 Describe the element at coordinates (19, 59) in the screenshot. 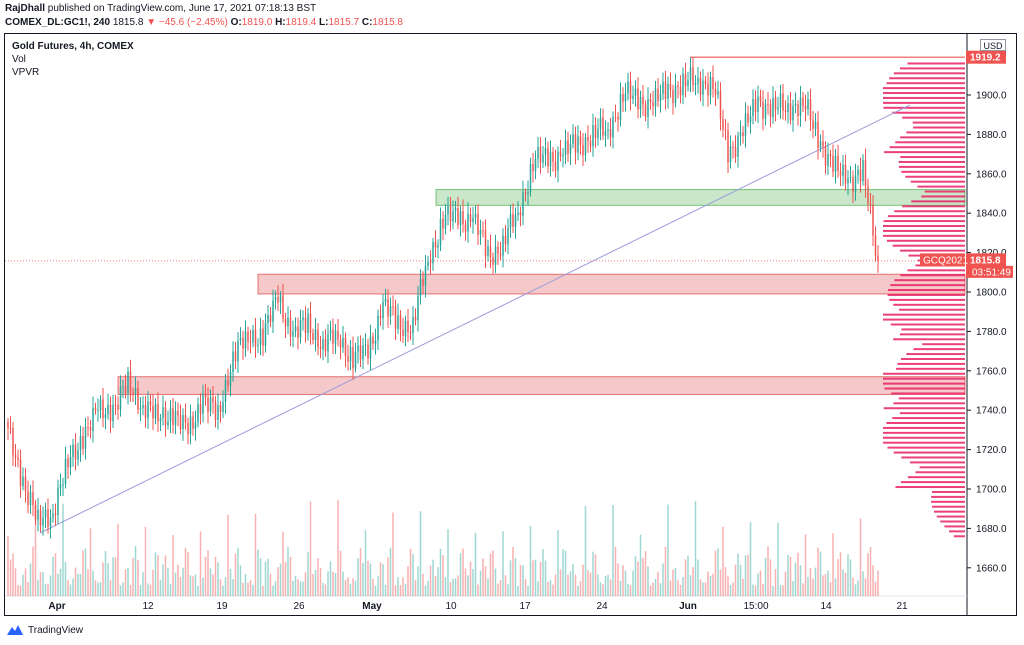

I see `legend-vol: Vol` at that location.